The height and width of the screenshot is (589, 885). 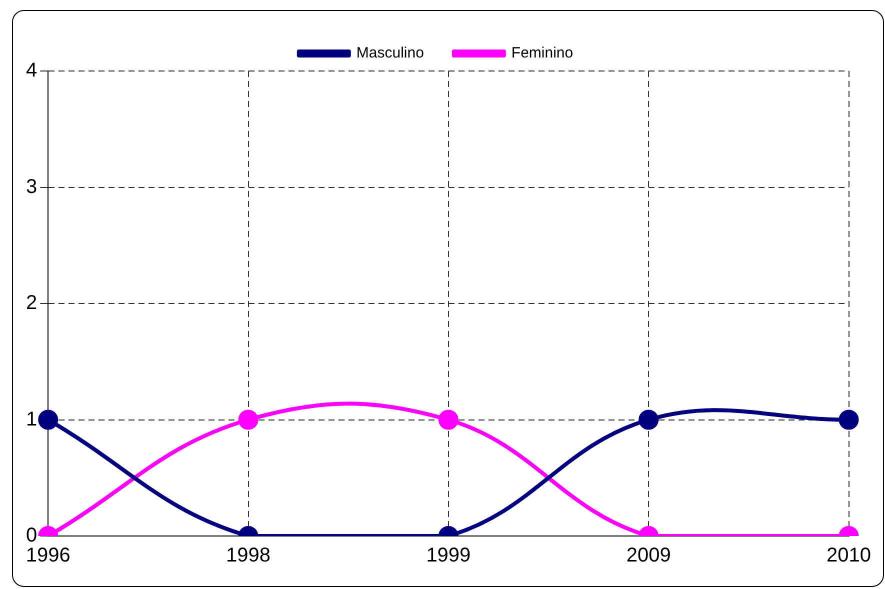 What do you see at coordinates (48, 555) in the screenshot?
I see `x-tick-label: 1996` at bounding box center [48, 555].